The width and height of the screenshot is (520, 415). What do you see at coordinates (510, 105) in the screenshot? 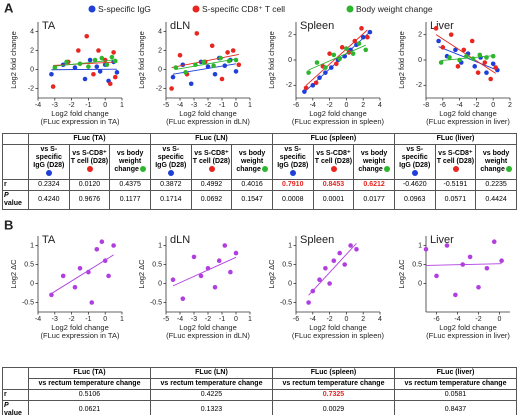
I see `x-tick-label: 2` at bounding box center [510, 105].